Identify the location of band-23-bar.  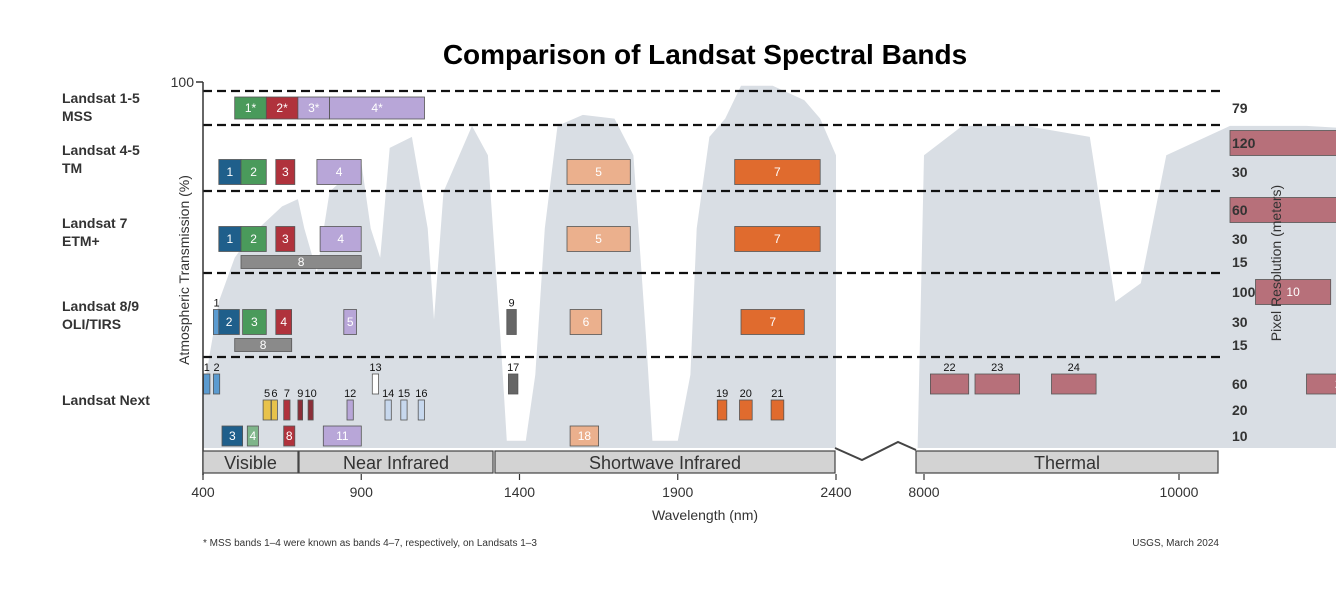
(997, 384).